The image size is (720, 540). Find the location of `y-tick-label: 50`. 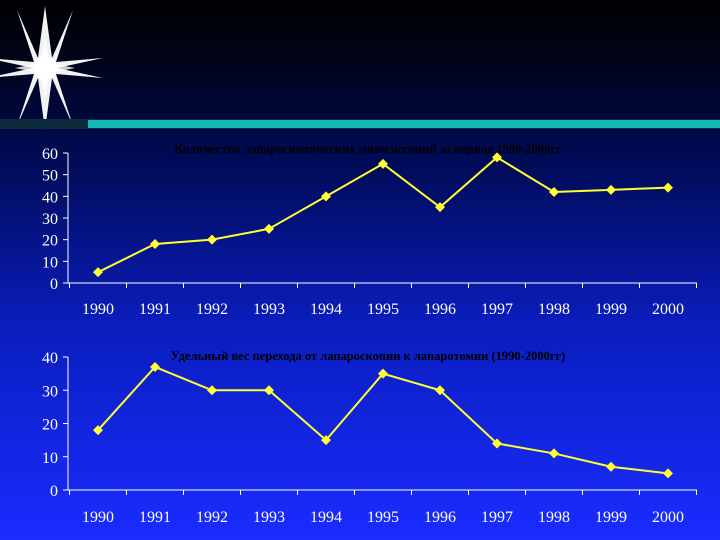

y-tick-label: 50 is located at coordinates (50, 176).